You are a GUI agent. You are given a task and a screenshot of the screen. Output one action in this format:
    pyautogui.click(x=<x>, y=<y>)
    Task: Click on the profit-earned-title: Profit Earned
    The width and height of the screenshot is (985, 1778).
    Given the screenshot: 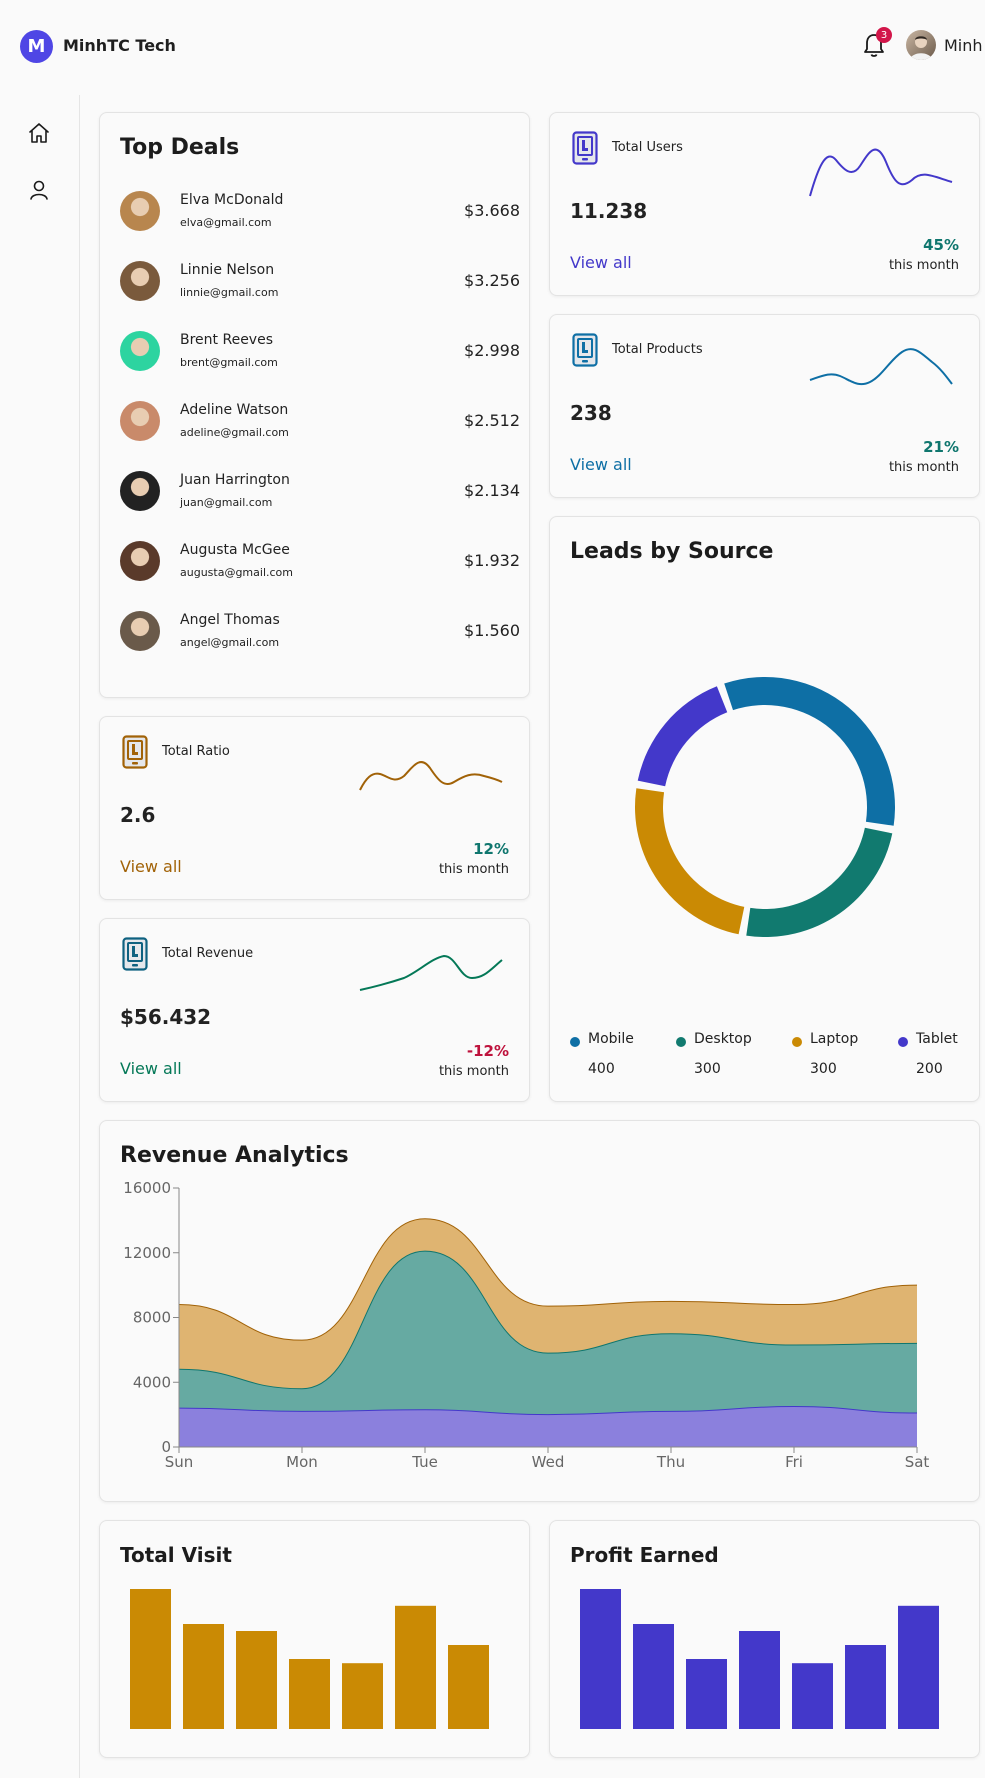 What is the action you would take?
    pyautogui.click(x=644, y=1555)
    